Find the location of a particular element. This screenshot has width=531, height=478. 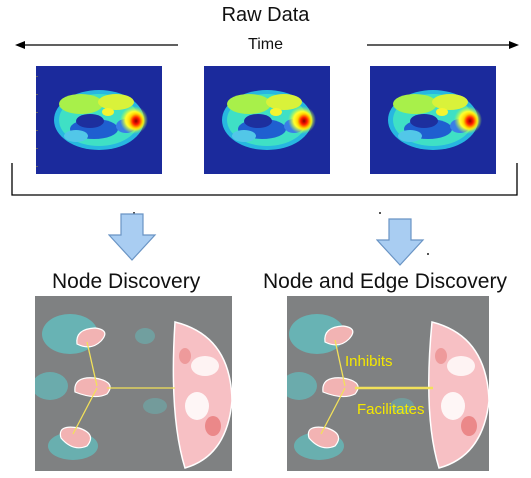

raw-data-bracket is located at coordinates (264, 179).